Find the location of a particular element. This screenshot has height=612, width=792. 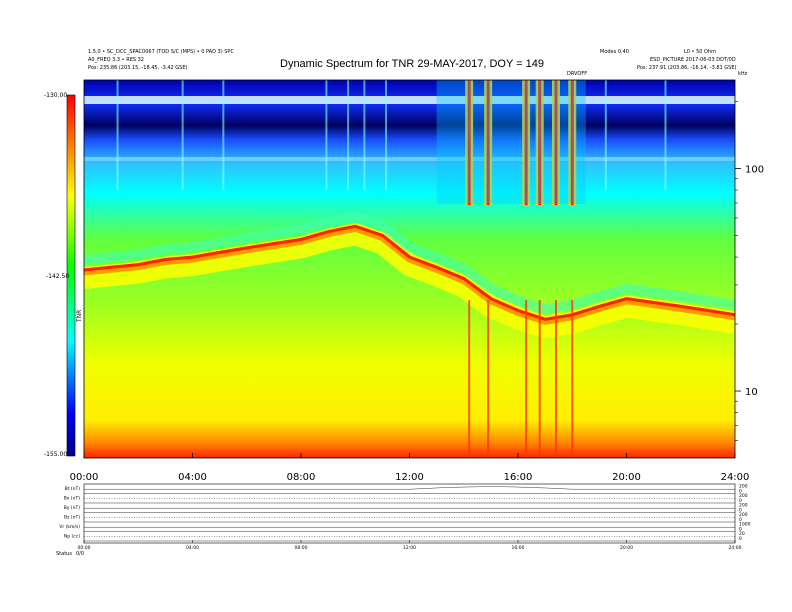

panel-x-tick-label: 04:00 is located at coordinates (192, 548).